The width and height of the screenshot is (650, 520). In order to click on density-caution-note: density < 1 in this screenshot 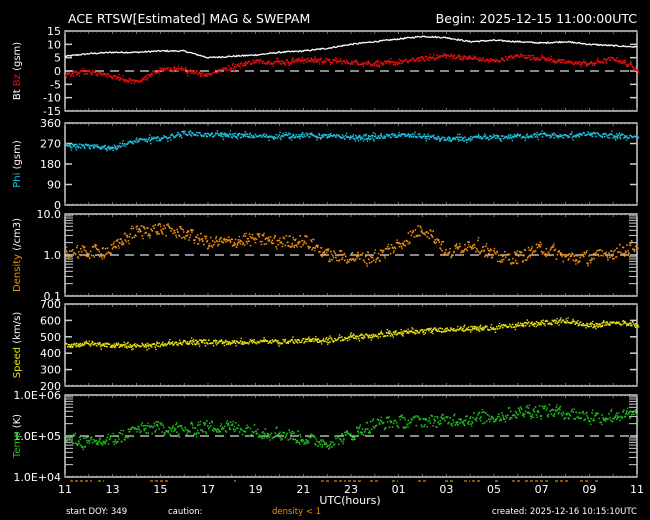, I will do `click(296, 512)`.